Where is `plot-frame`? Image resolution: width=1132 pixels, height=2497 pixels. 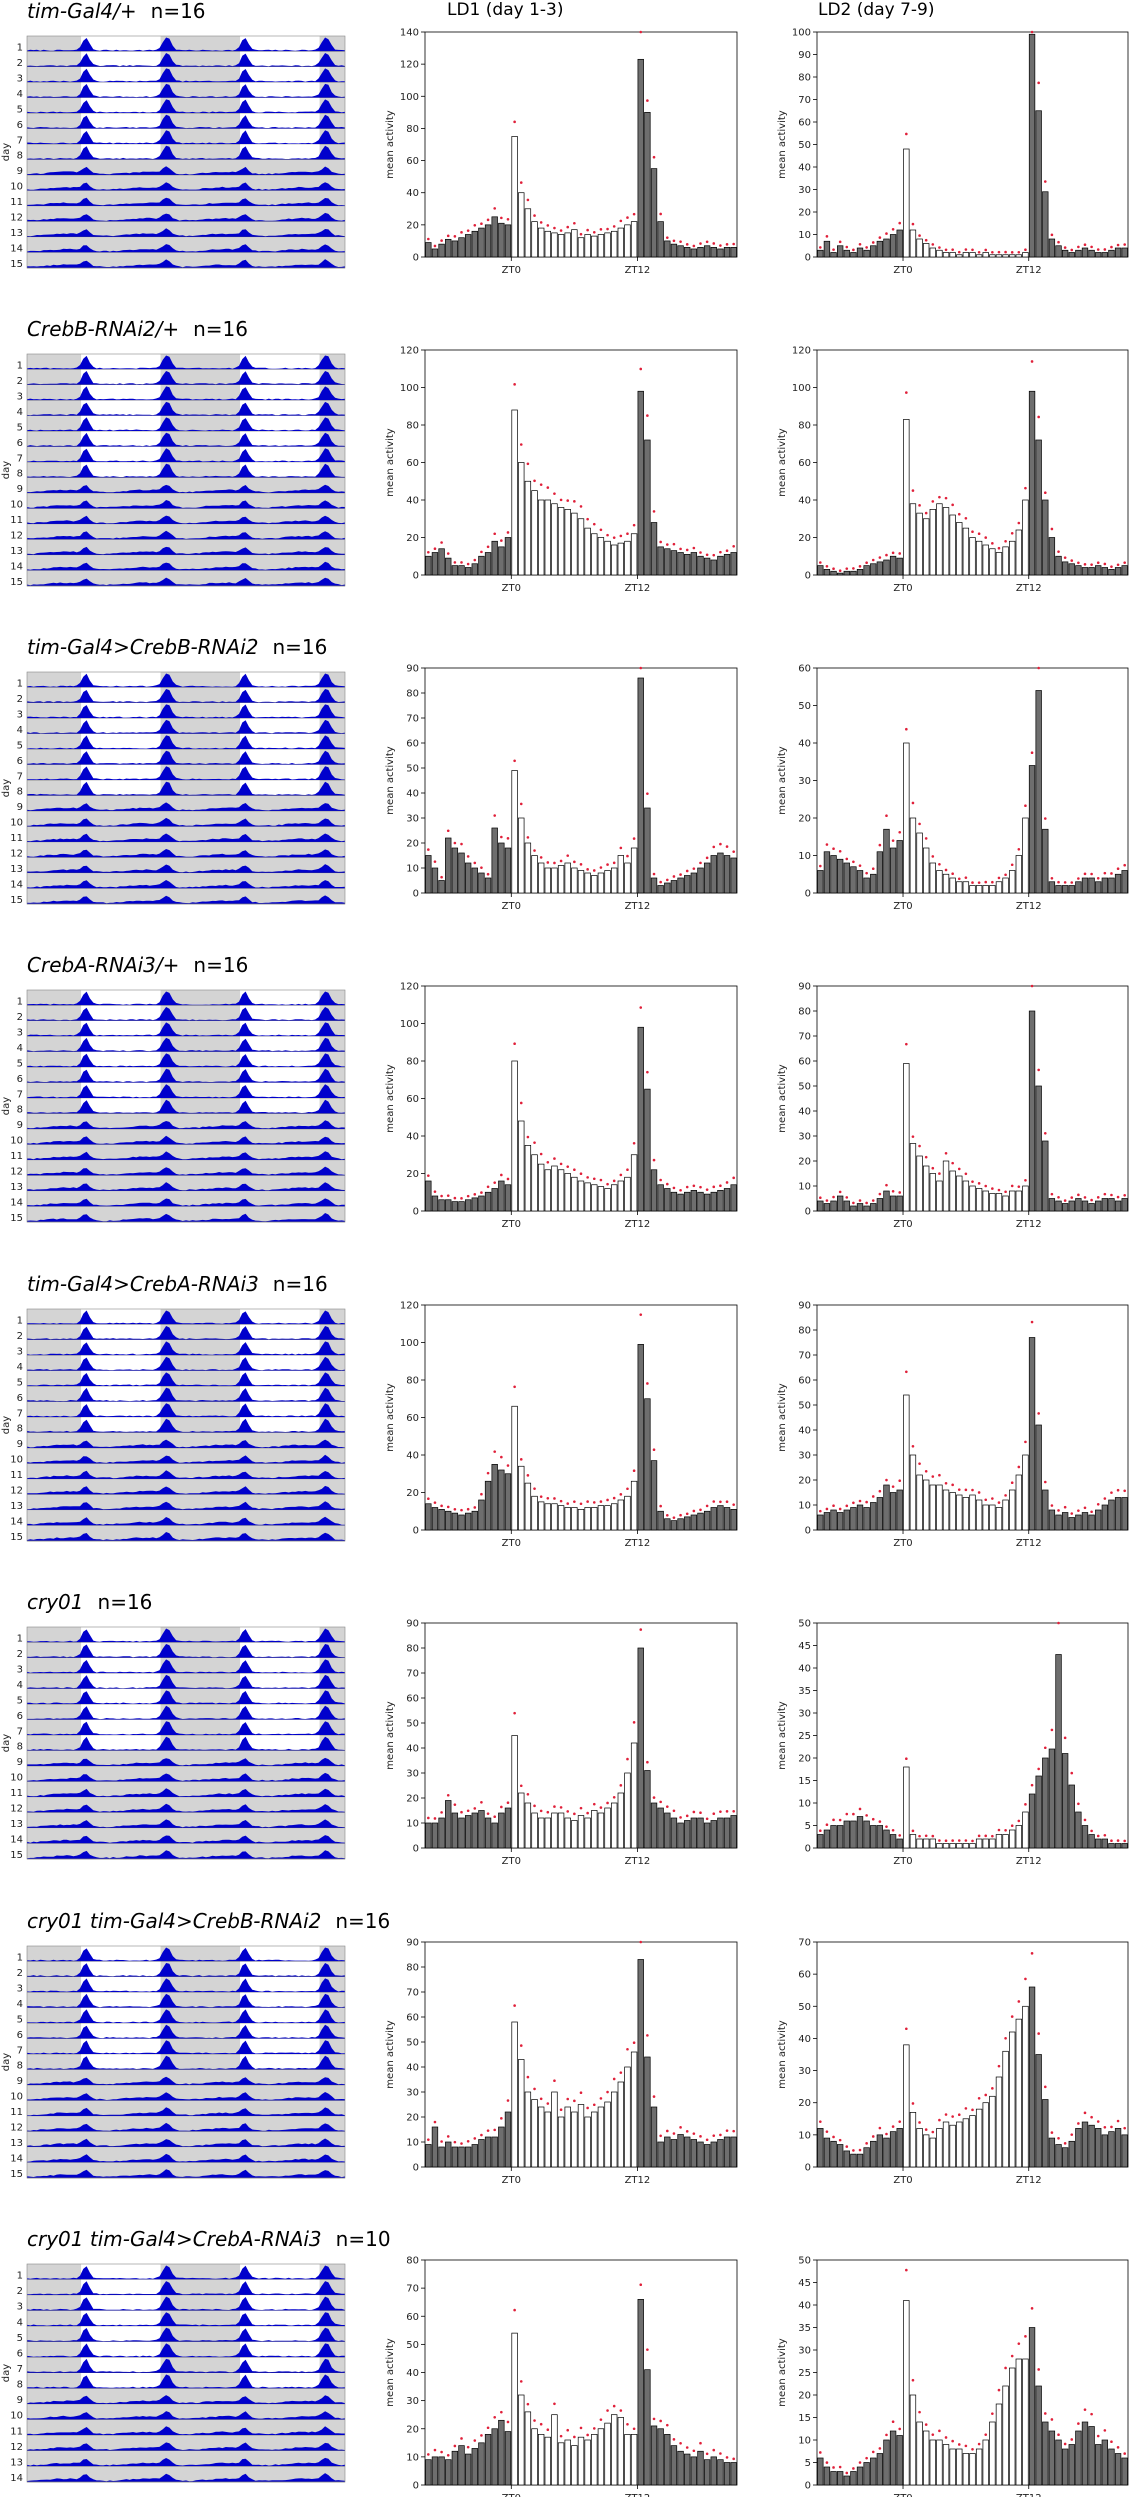 plot-frame is located at coordinates (581, 1417).